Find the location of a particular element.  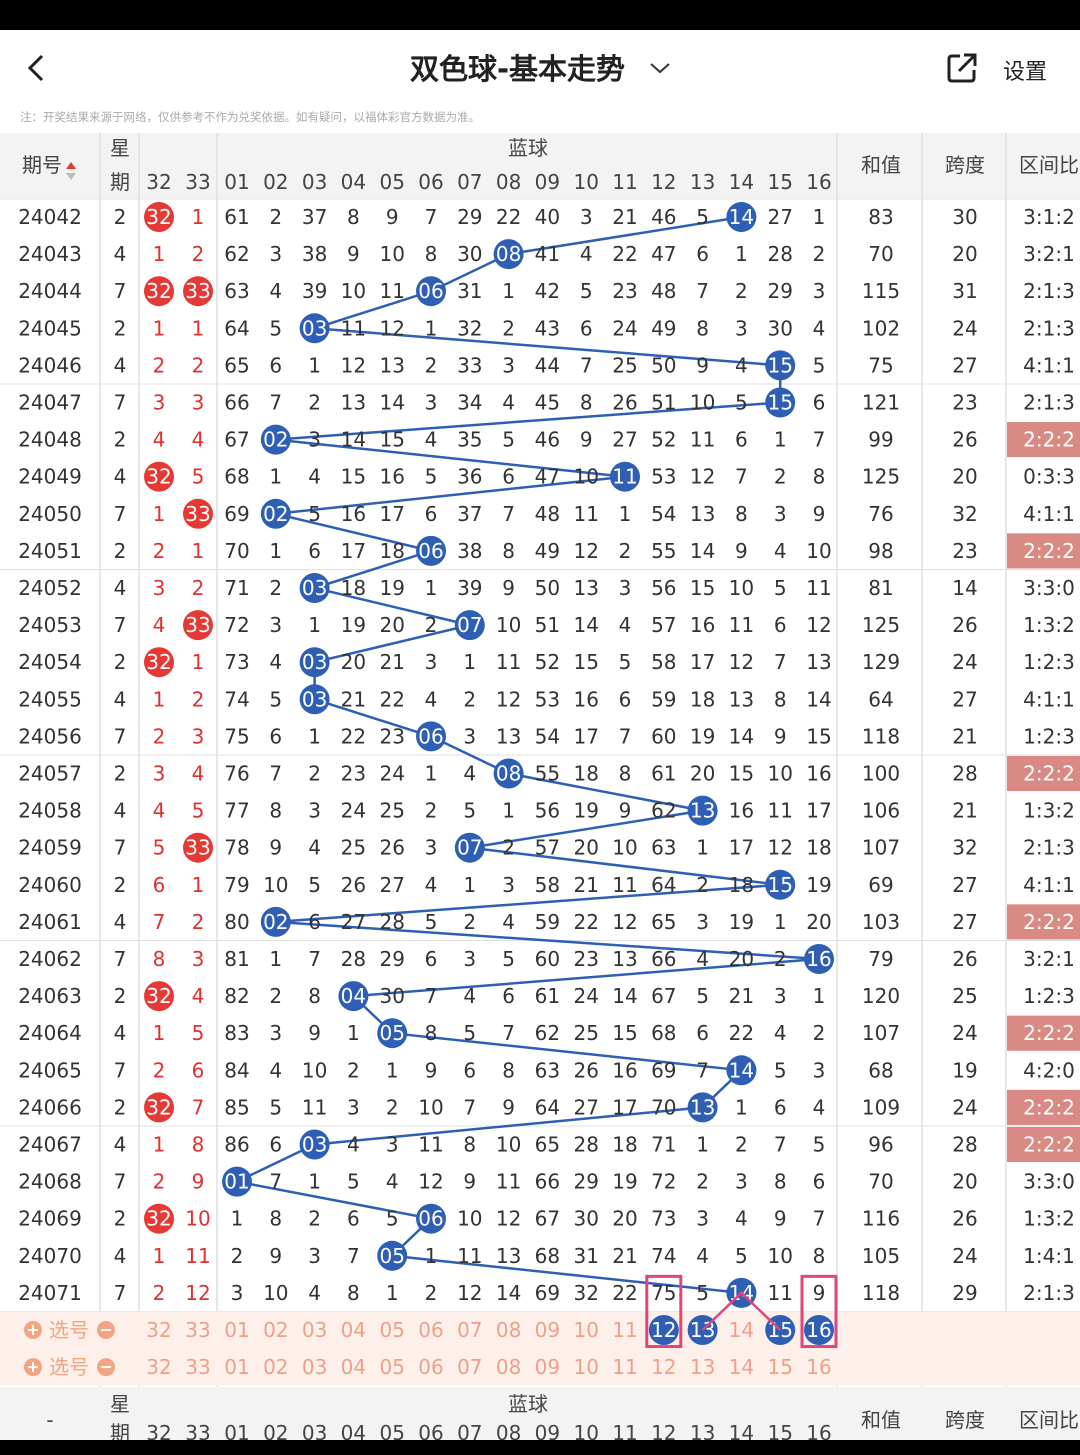

blue-miss-count: 80 is located at coordinates (236, 922).